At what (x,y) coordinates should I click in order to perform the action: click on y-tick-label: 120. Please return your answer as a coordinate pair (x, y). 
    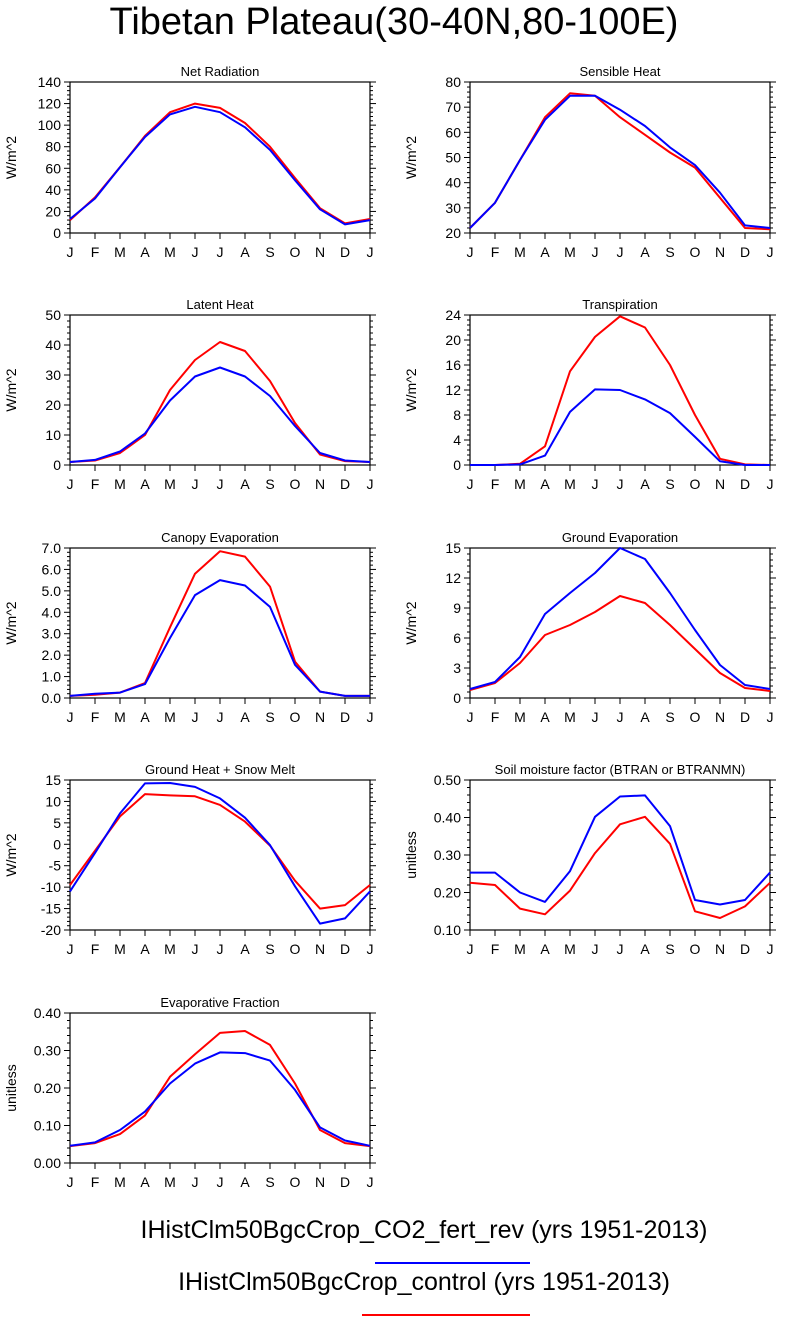
    Looking at the image, I should click on (50, 104).